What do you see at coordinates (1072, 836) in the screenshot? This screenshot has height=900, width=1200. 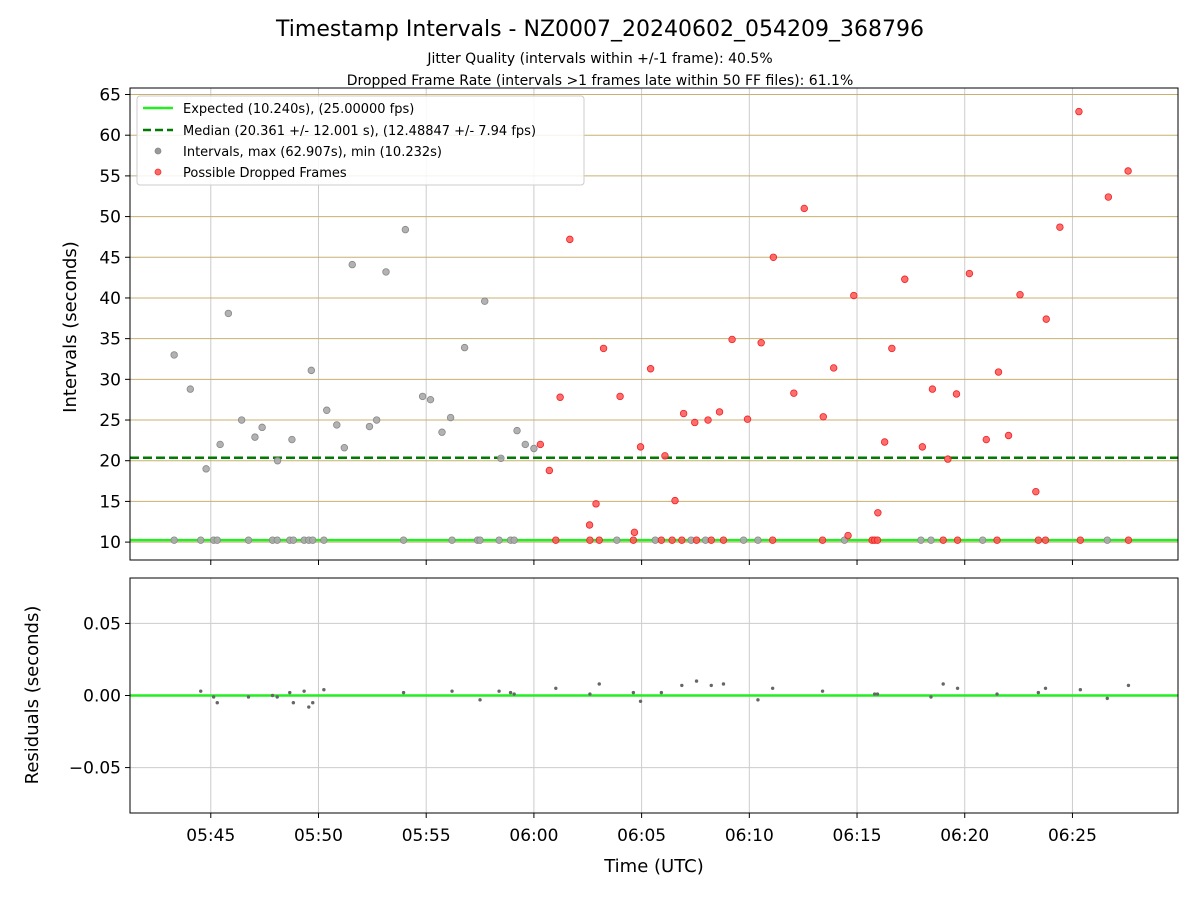 I see `x-tick-label: 06:25` at bounding box center [1072, 836].